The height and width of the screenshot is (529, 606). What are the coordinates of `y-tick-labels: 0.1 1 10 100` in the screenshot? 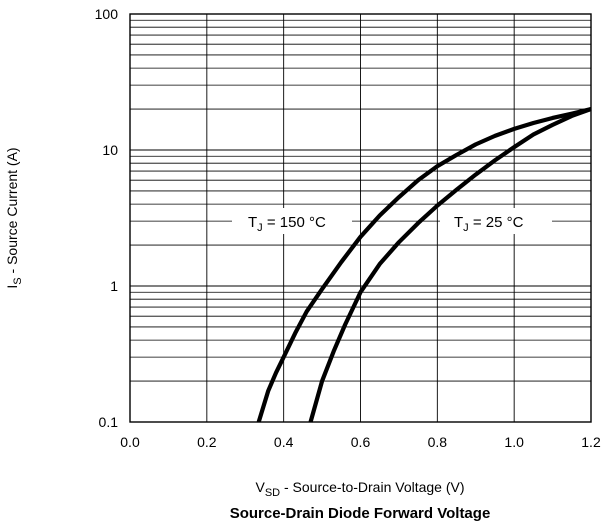 It's located at (107, 218).